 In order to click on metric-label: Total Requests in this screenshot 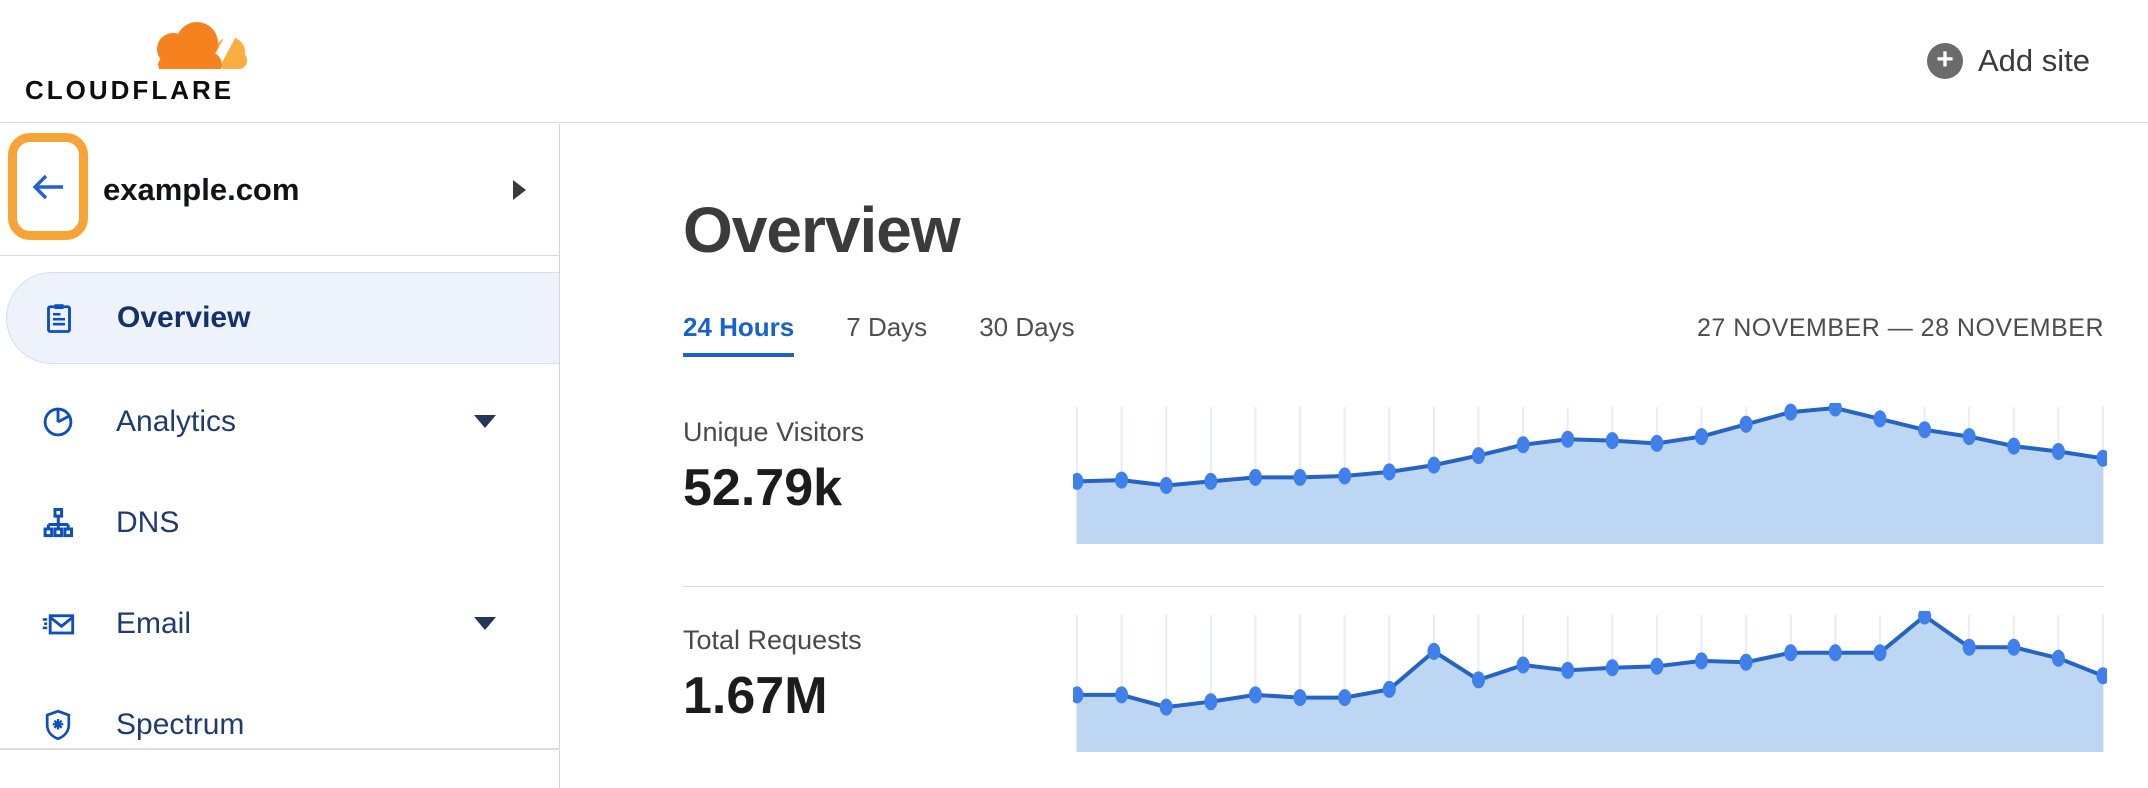, I will do `click(772, 640)`.